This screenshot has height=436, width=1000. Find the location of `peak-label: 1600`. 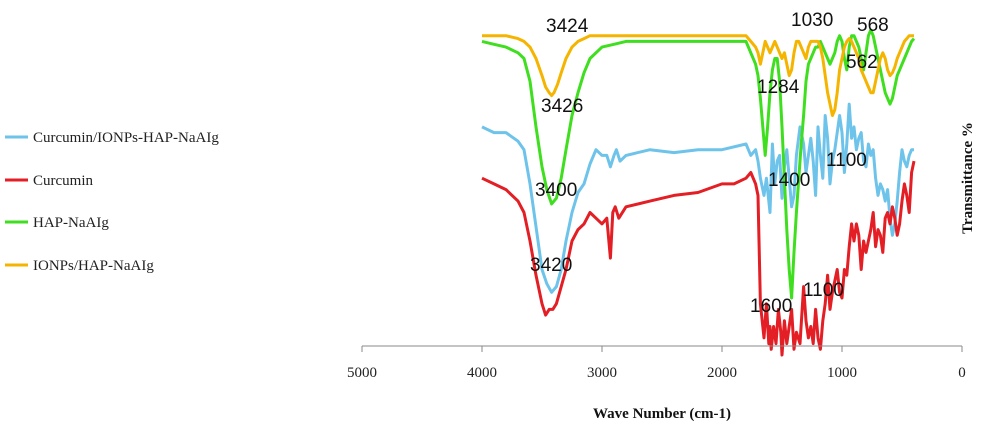

peak-label: 1600 is located at coordinates (771, 306).